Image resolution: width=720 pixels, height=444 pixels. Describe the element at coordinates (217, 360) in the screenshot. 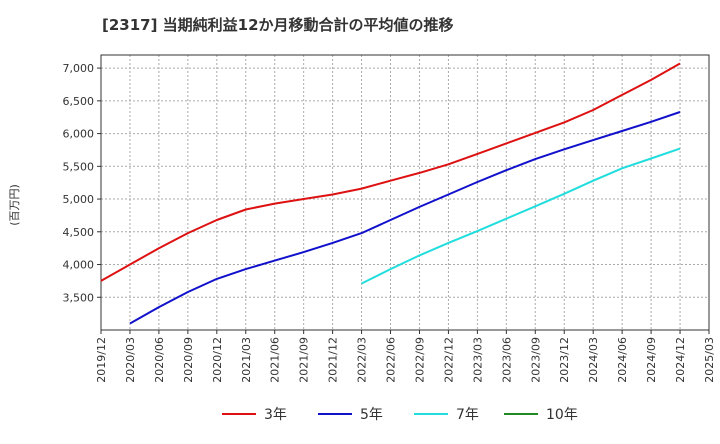

I see `x-tick-label: 2020/12` at that location.